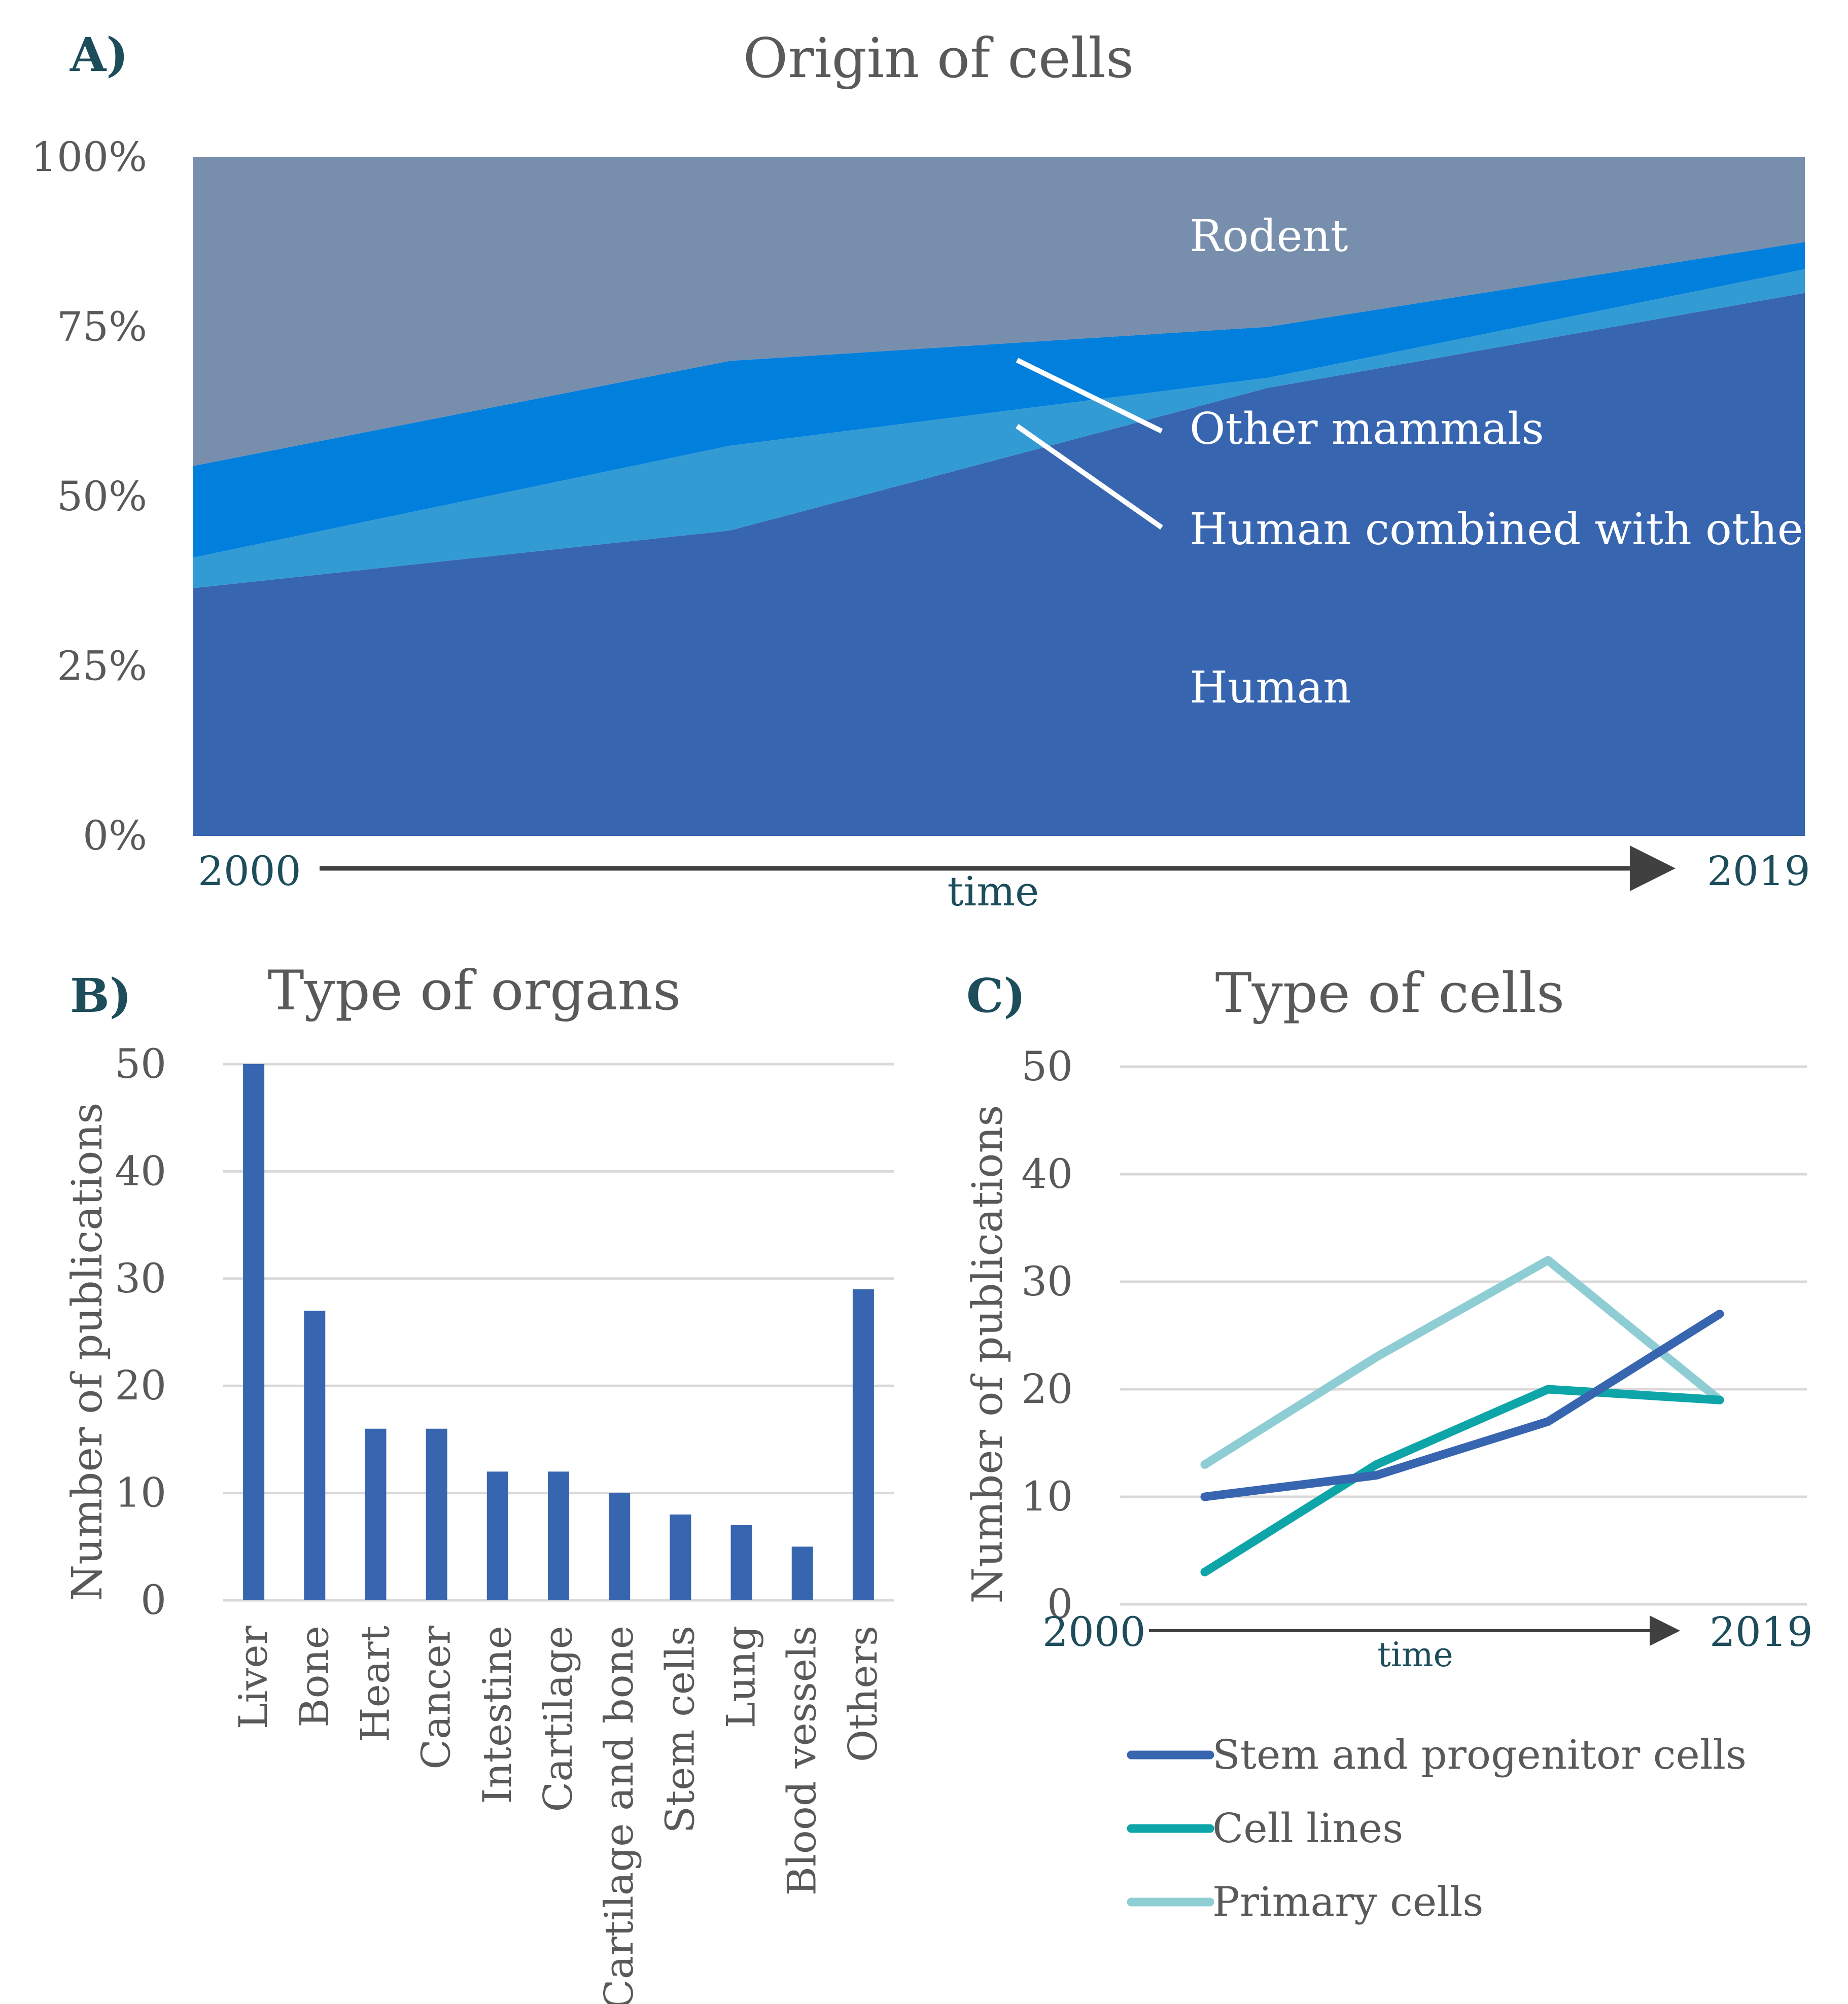 The height and width of the screenshot is (2004, 1848). What do you see at coordinates (1269, 237) in the screenshot?
I see `area-label-rodent: Rodent` at bounding box center [1269, 237].